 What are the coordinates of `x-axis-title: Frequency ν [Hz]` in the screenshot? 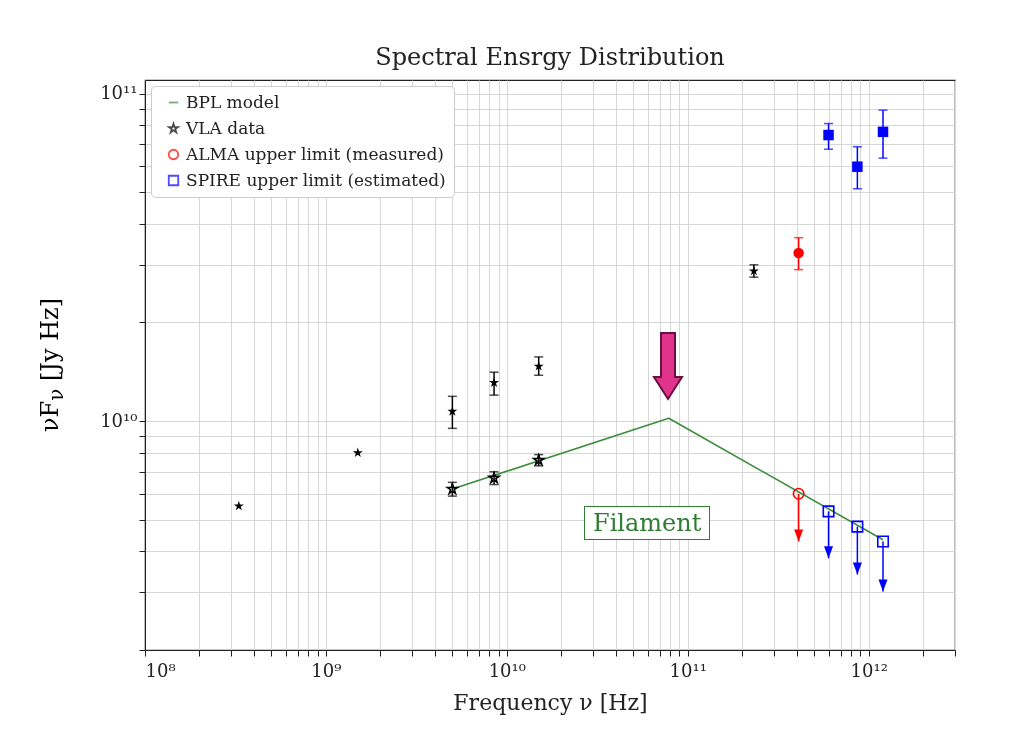 It's located at (550, 702).